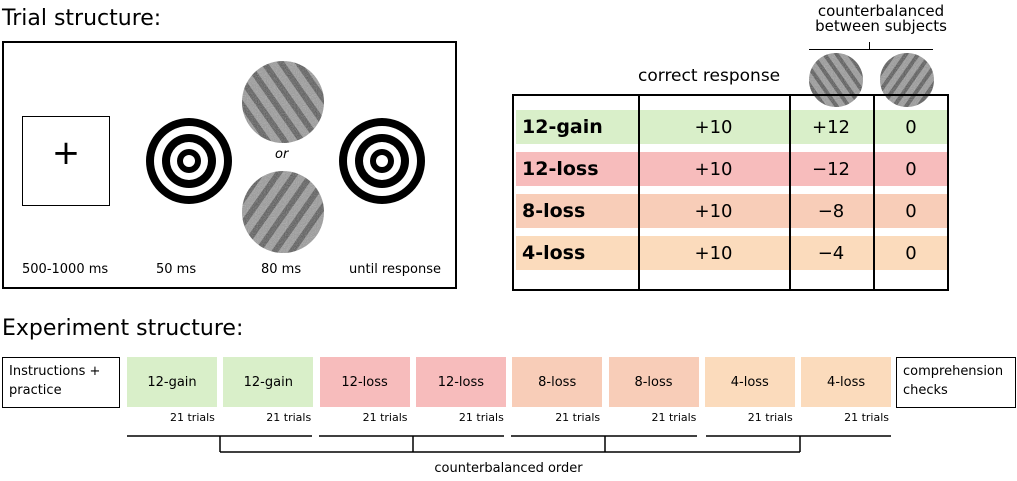 Image resolution: width=1017 pixels, height=481 pixels. I want to click on correct-response-header: correct response, so click(709, 76).